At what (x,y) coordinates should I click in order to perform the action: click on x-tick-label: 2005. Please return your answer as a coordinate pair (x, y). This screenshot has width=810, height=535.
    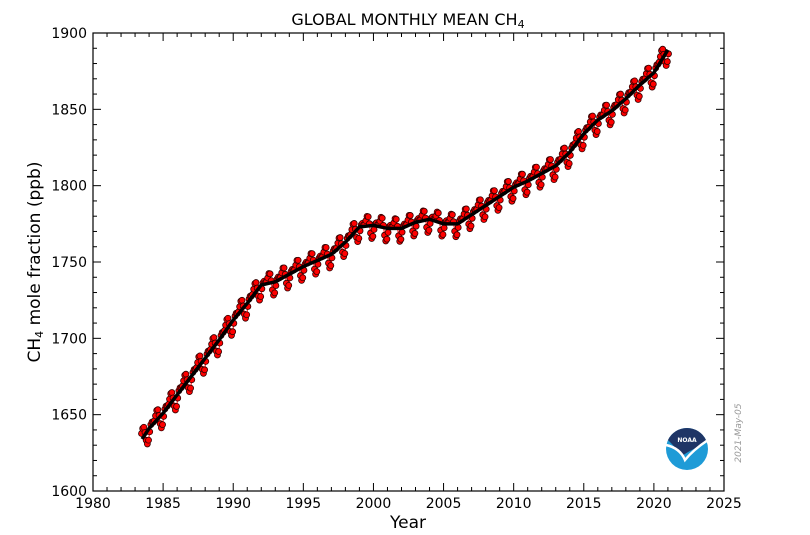
    Looking at the image, I should click on (444, 504).